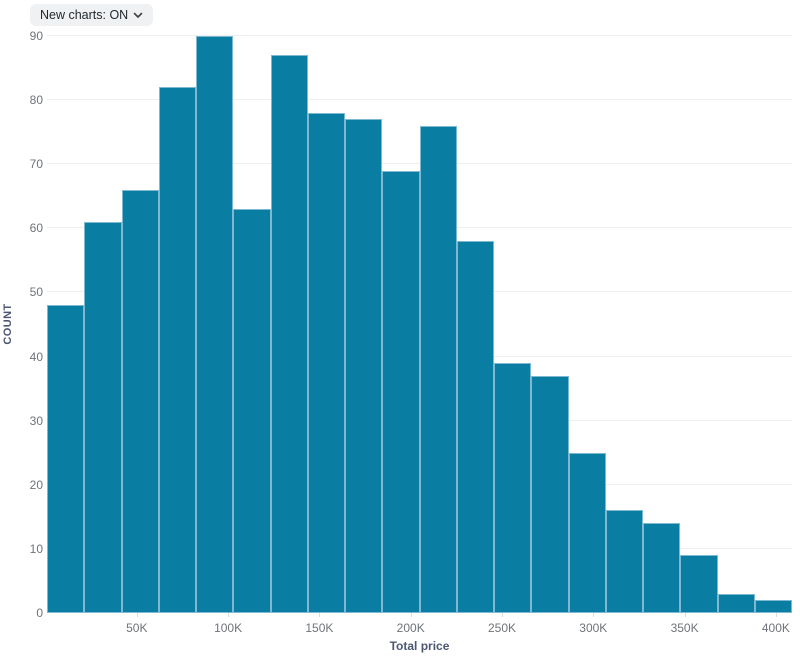 The image size is (800, 661). I want to click on x-tick-label: 400K, so click(775, 628).